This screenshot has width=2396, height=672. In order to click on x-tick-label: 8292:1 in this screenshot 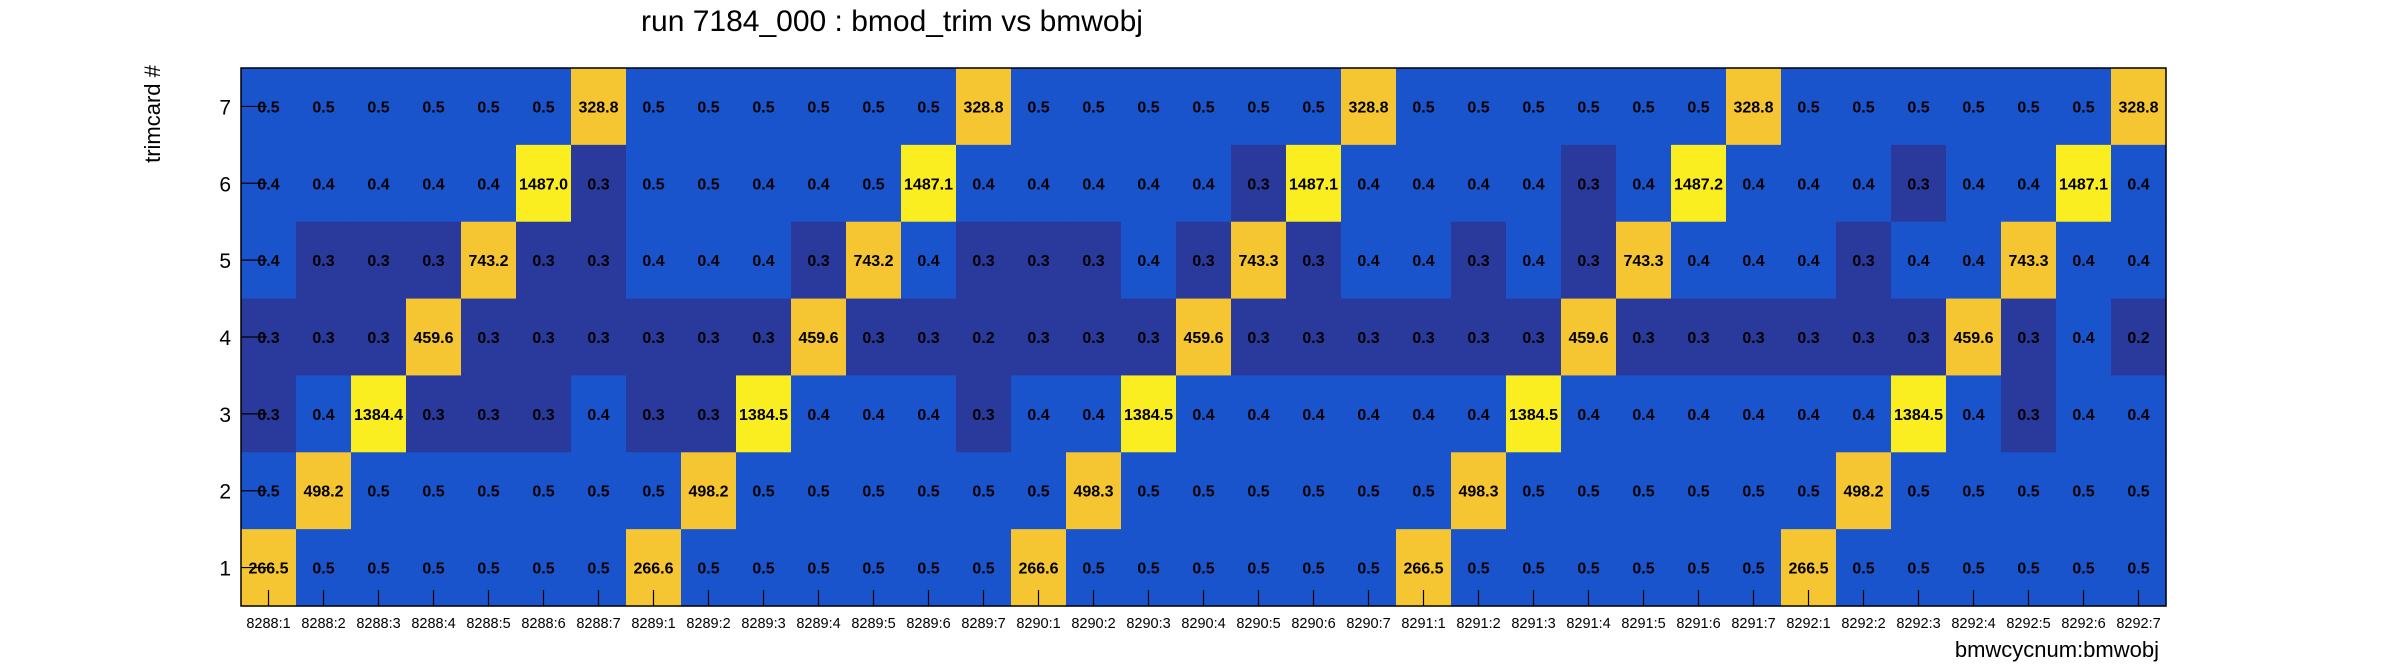, I will do `click(1808, 624)`.